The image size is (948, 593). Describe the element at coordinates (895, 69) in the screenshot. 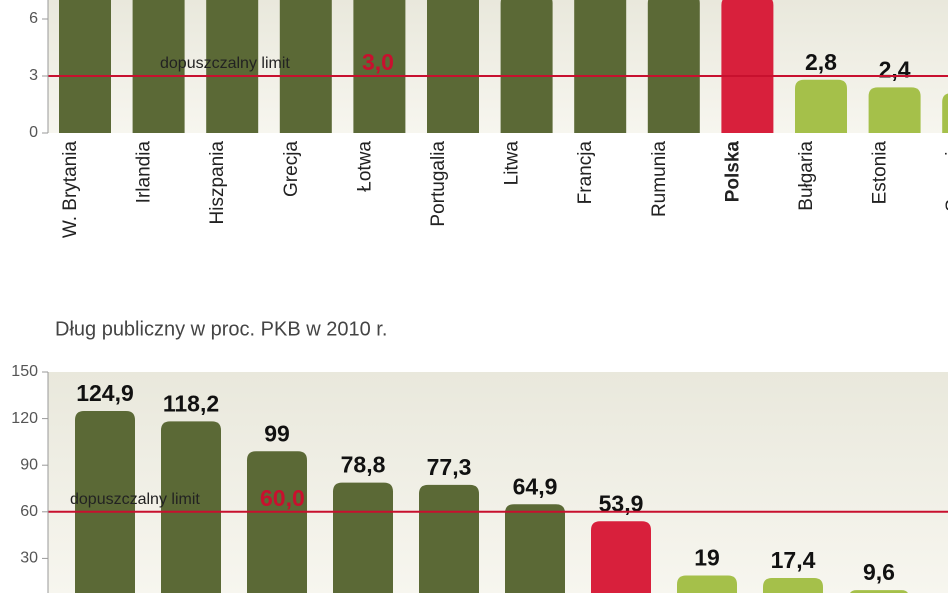

I see `value-label: 2,4` at that location.